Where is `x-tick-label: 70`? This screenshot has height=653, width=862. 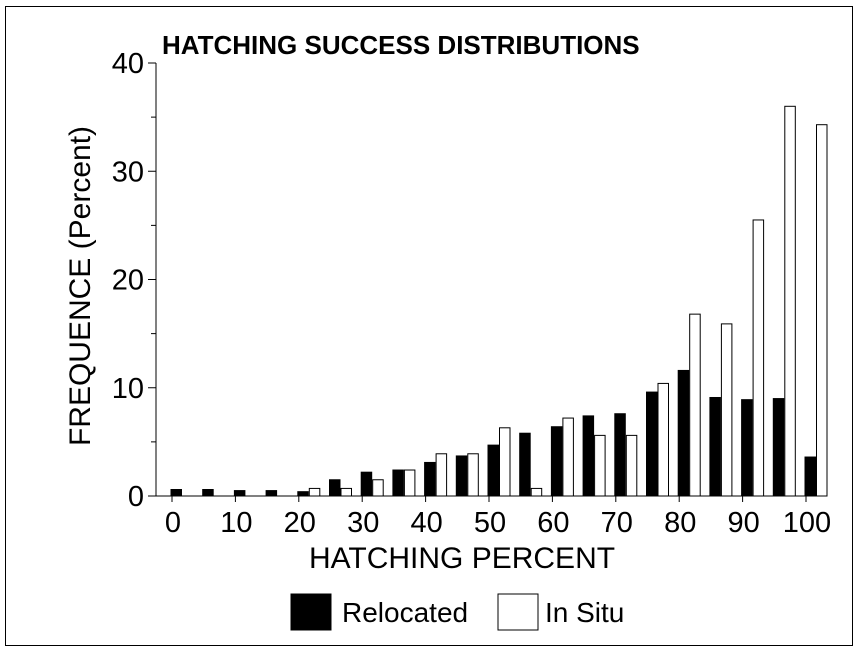 x-tick-label: 70 is located at coordinates (617, 523).